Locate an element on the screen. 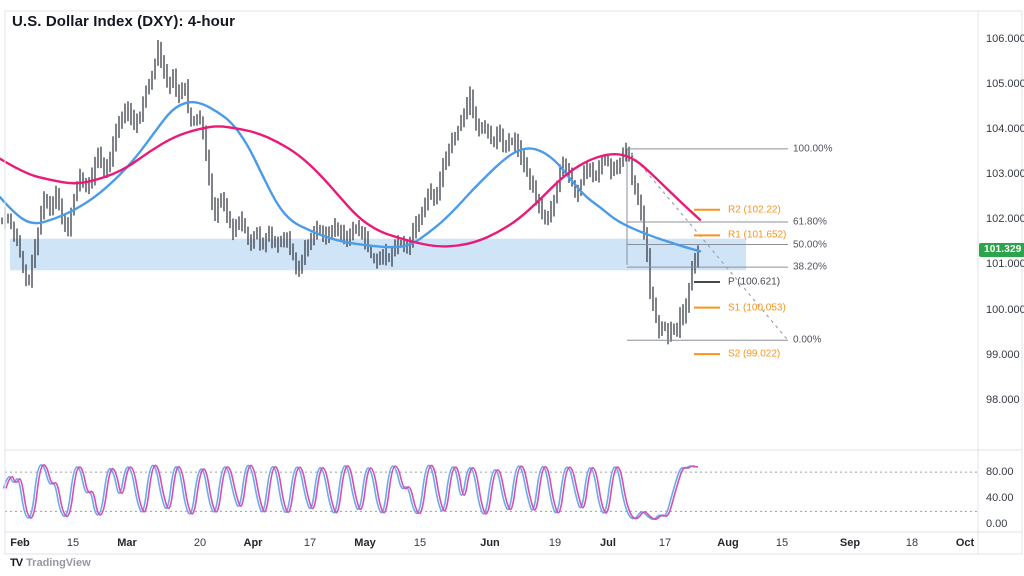  price-axis-label: 106.000 is located at coordinates (1005, 38).